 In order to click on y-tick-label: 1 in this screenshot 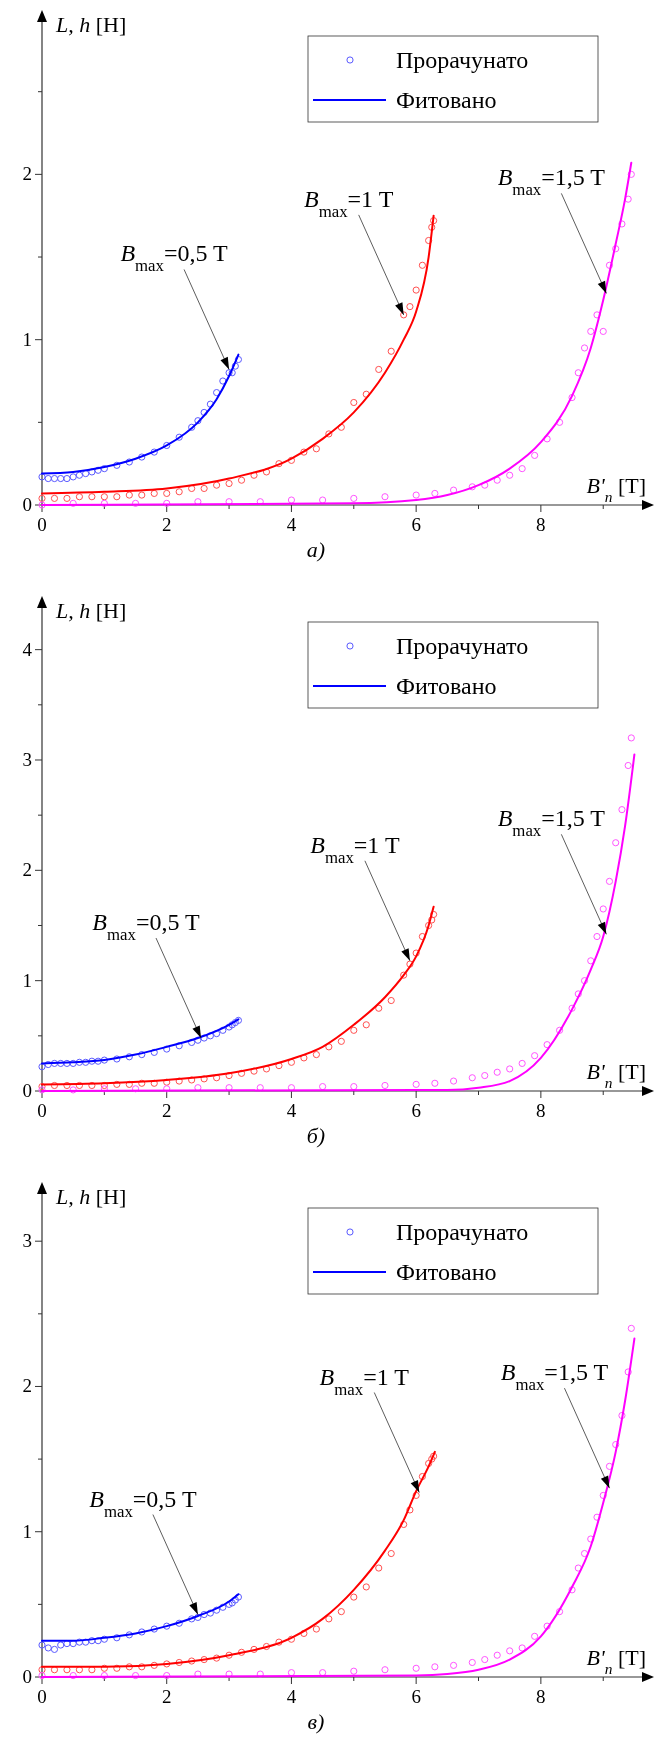, I will do `click(27, 1531)`.